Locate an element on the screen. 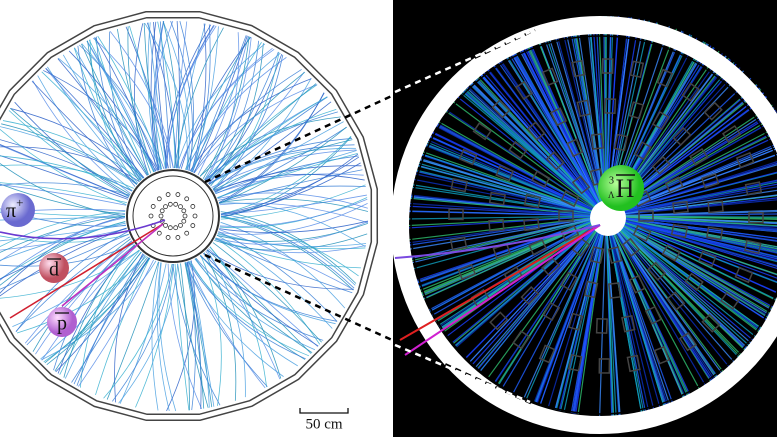 This screenshot has height=437, width=777. pion-track is located at coordinates (497, 241).